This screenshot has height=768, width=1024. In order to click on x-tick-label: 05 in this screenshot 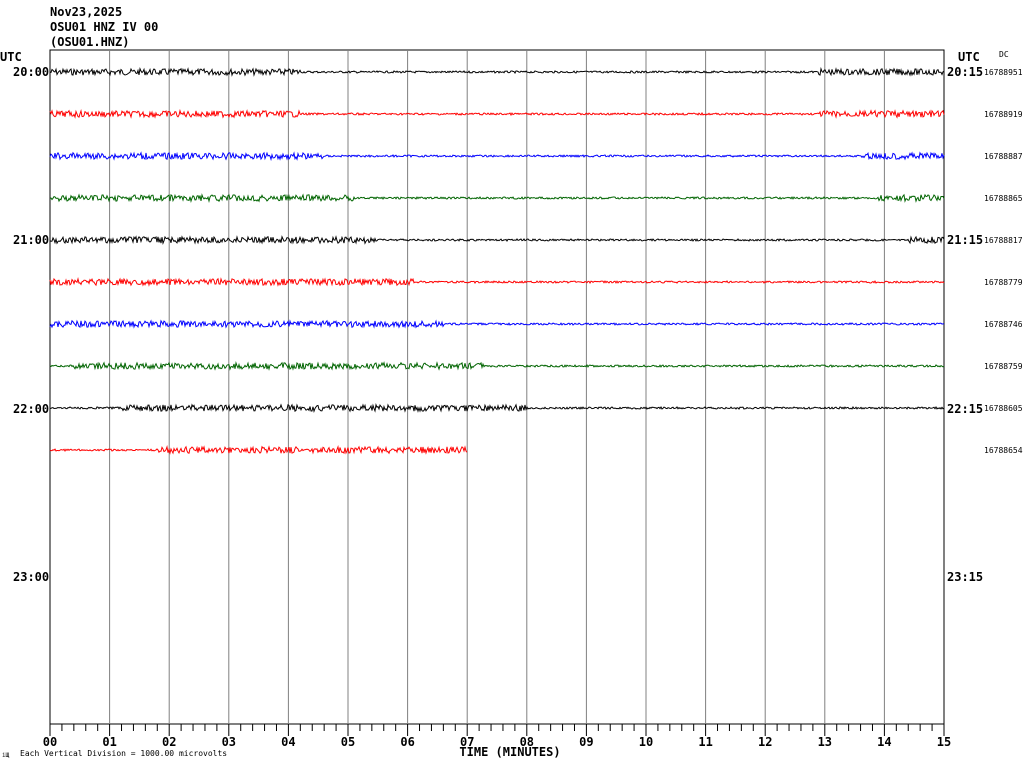, I will do `click(348, 742)`.